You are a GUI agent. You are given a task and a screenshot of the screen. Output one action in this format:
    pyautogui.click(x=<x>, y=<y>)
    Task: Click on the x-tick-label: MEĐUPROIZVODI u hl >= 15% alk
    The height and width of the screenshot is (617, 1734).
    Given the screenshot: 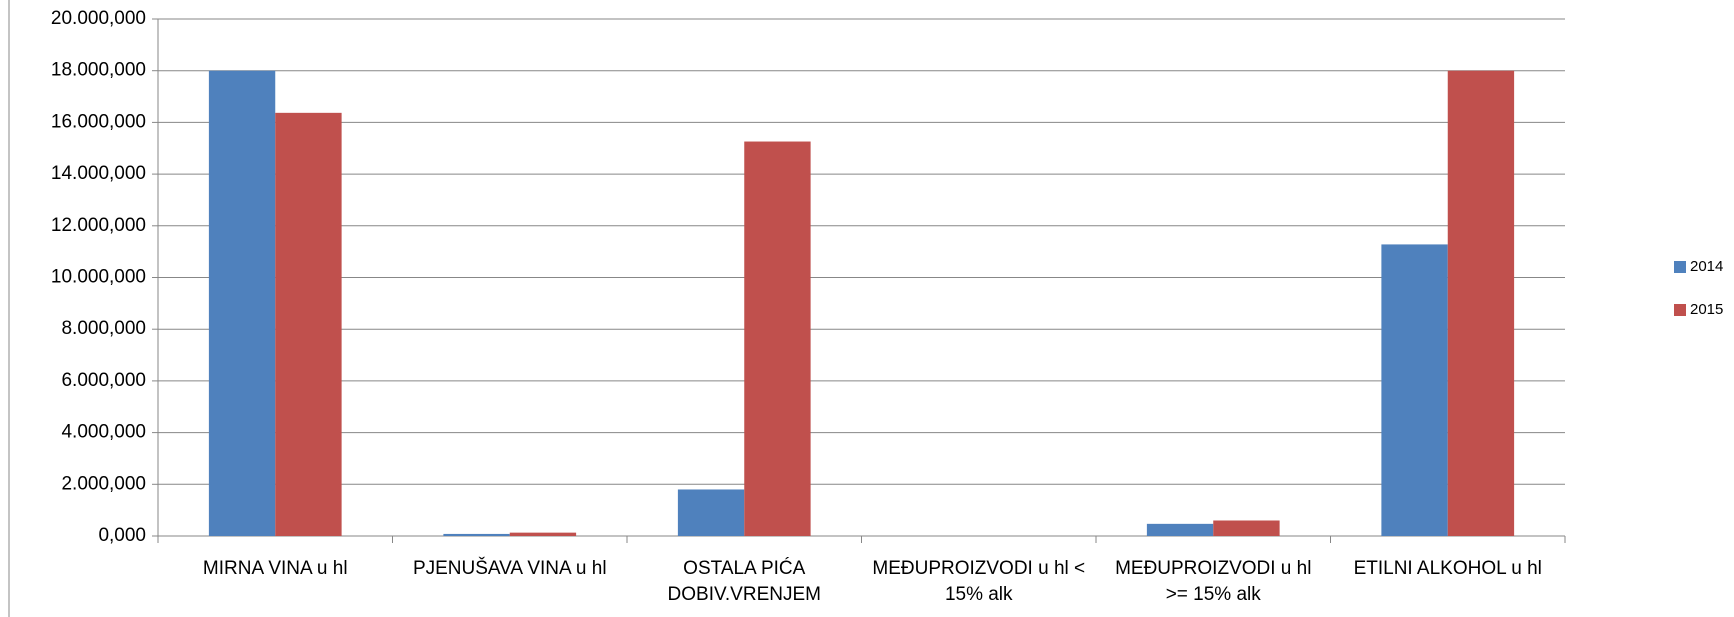 What is the action you would take?
    pyautogui.click(x=1213, y=581)
    